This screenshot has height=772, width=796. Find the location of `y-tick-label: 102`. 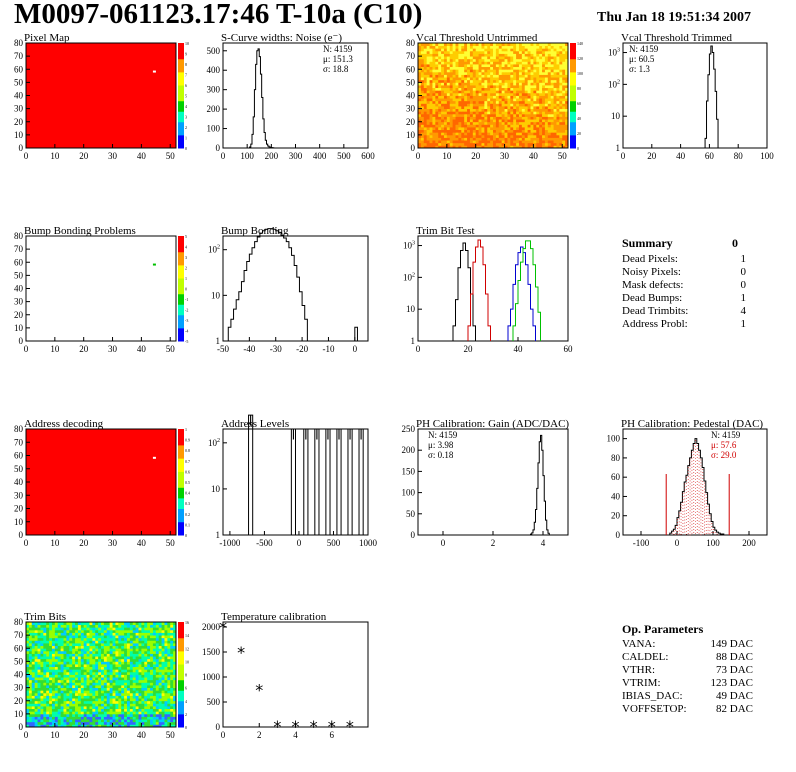

y-tick-label: 102 is located at coordinates (614, 84).